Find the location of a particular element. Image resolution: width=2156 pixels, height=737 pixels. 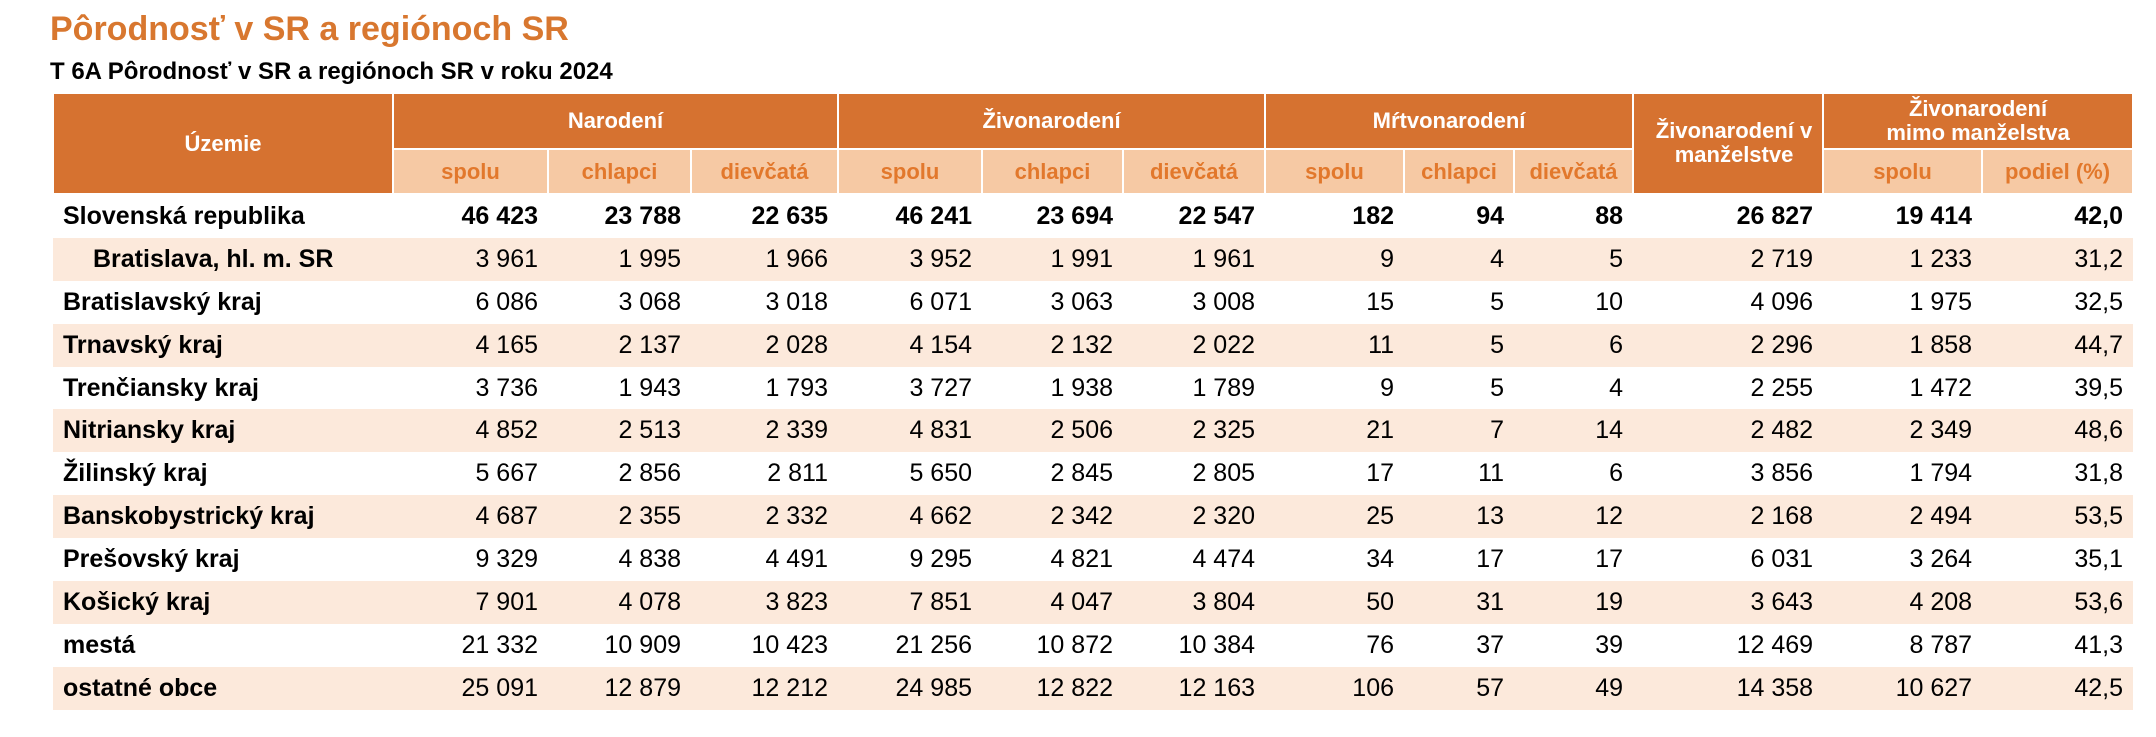

cell: 23 788 is located at coordinates (642, 215).